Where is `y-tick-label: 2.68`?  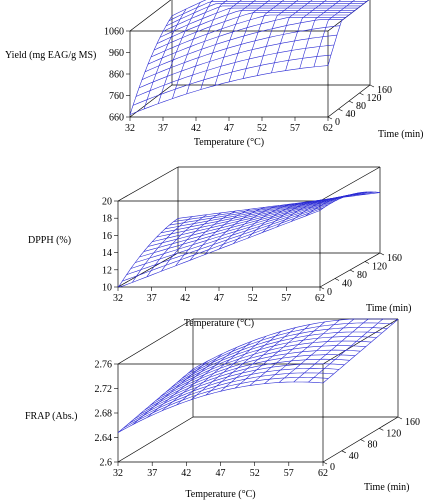
y-tick-label: 2.68 is located at coordinates (104, 414).